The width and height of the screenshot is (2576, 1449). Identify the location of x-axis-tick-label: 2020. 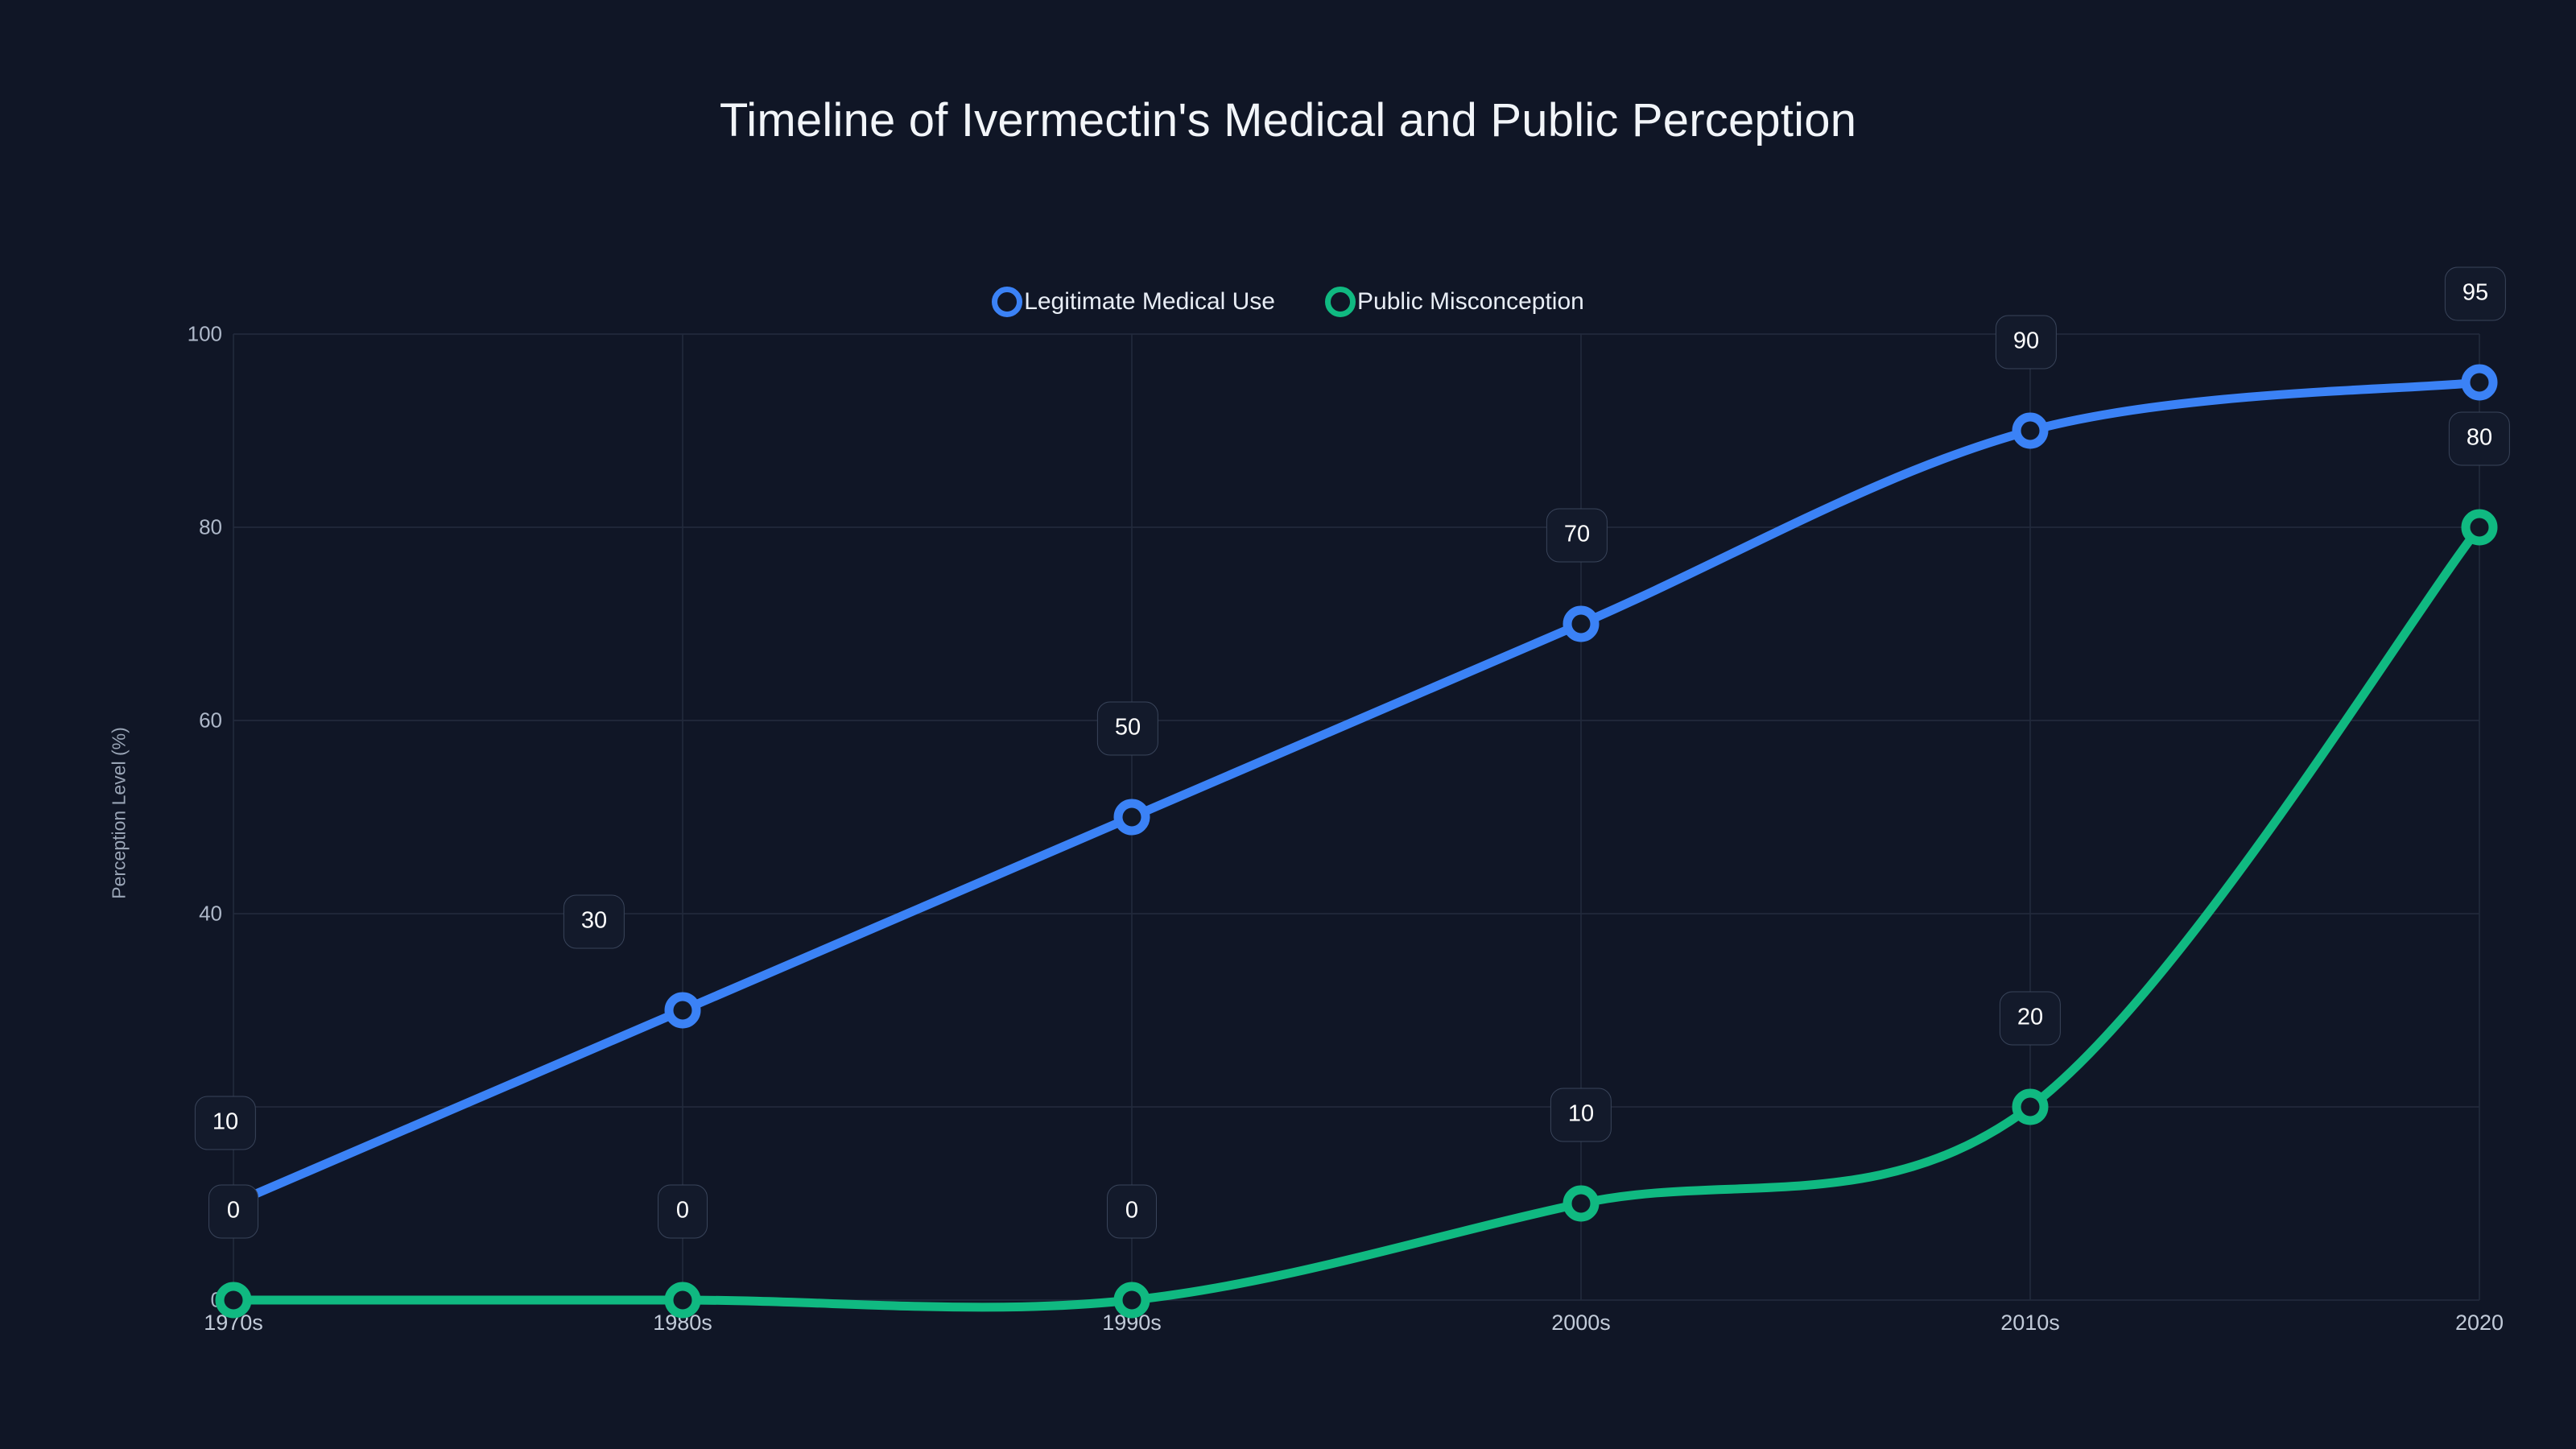
(2479, 1323).